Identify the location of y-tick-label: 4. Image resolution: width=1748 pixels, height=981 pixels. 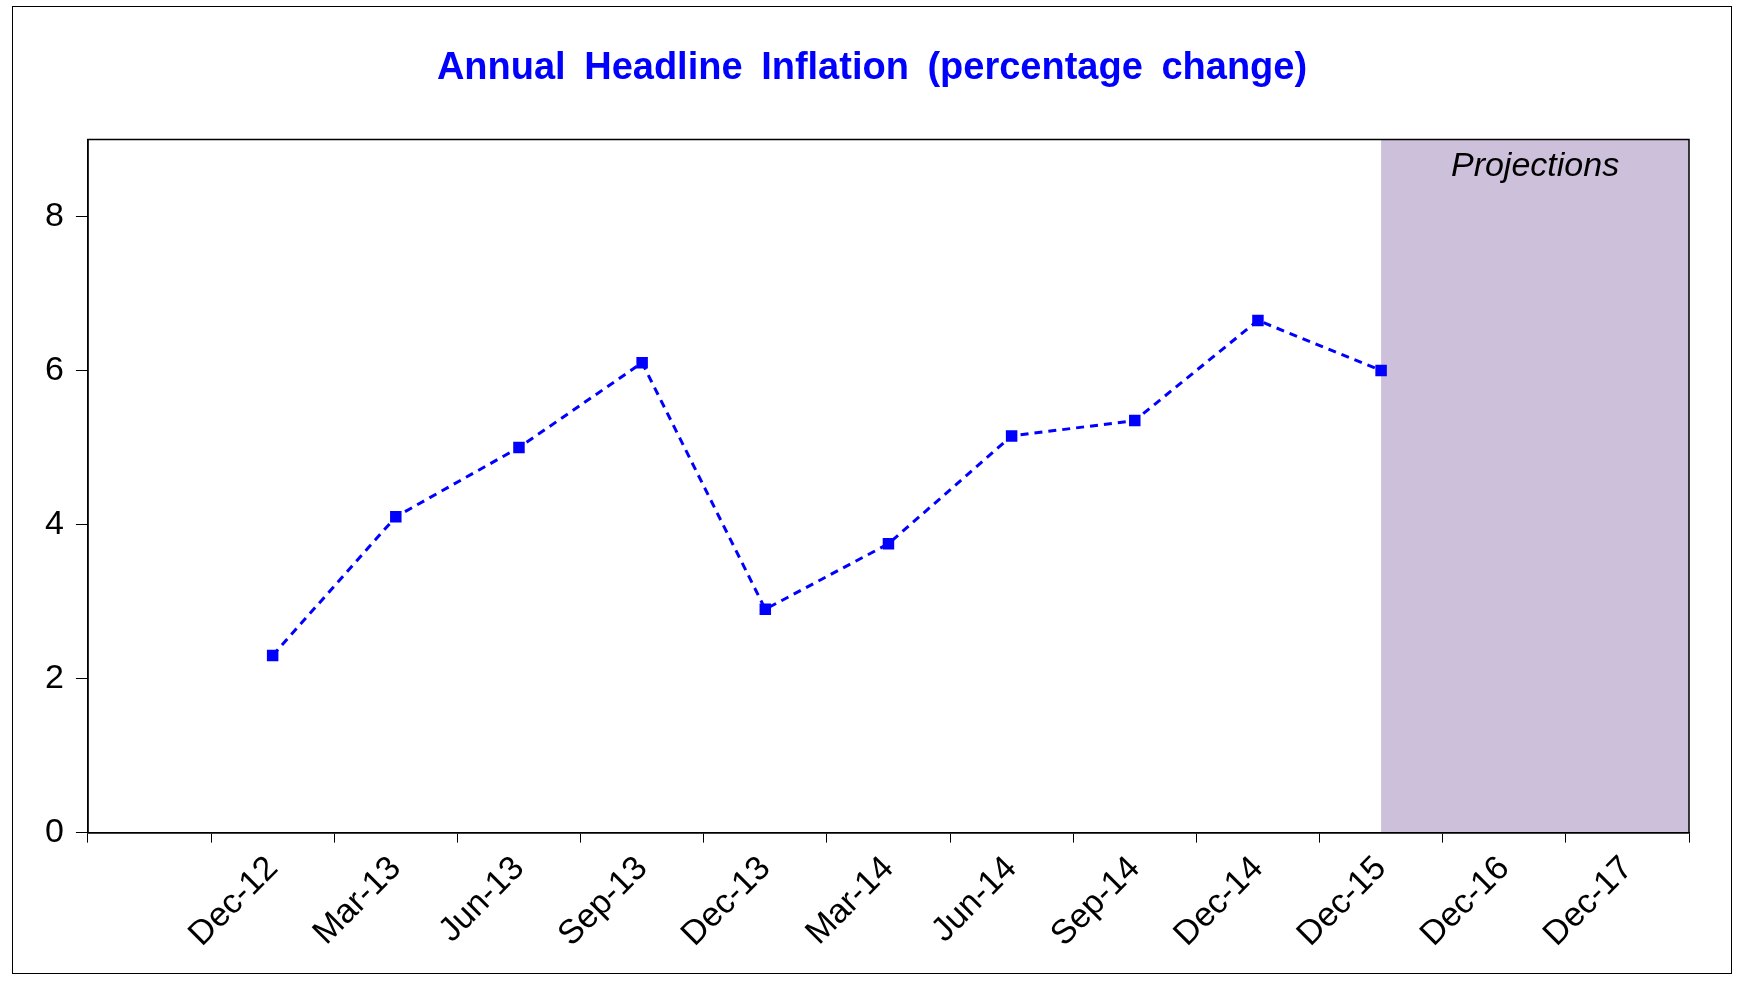
(54, 521).